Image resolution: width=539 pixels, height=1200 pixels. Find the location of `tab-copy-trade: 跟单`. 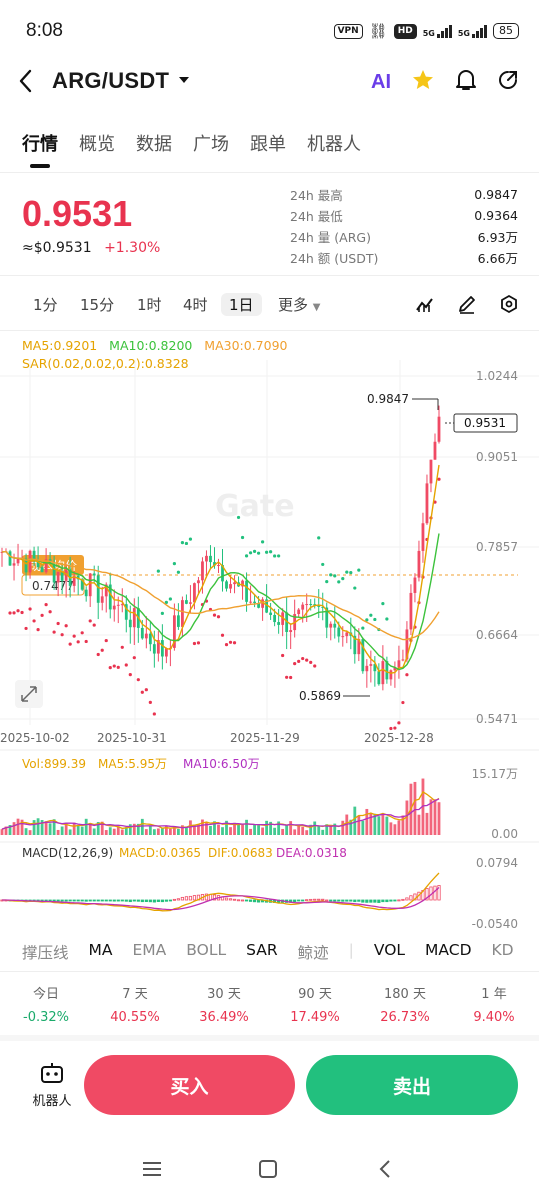

tab-copy-trade: 跟单 is located at coordinates (268, 144).